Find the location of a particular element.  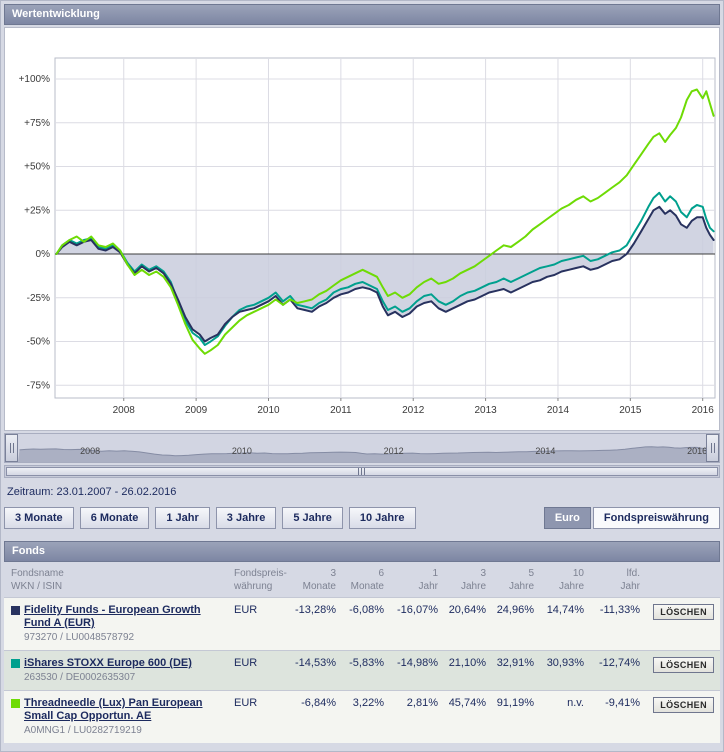

chart-scrollbar is located at coordinates (362, 471).